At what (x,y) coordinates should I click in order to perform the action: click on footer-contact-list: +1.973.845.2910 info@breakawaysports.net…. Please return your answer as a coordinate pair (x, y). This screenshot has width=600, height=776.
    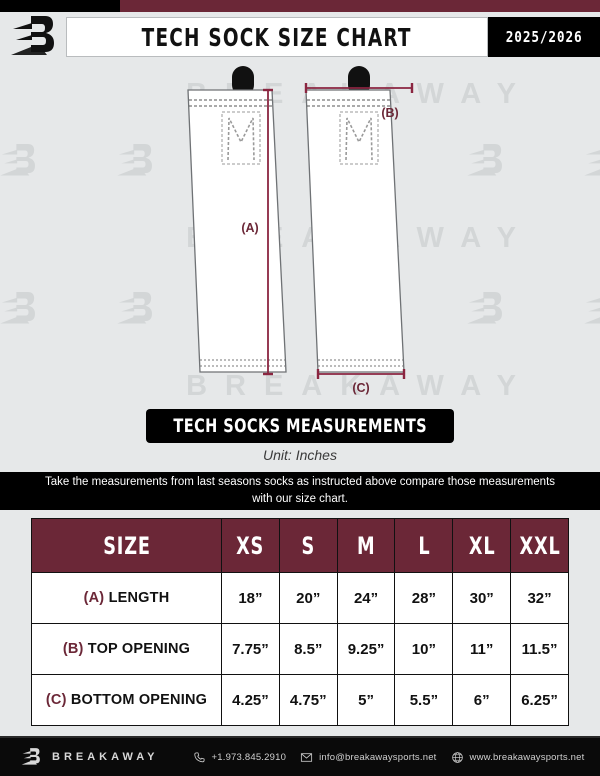
    Looking at the image, I should click on (389, 757).